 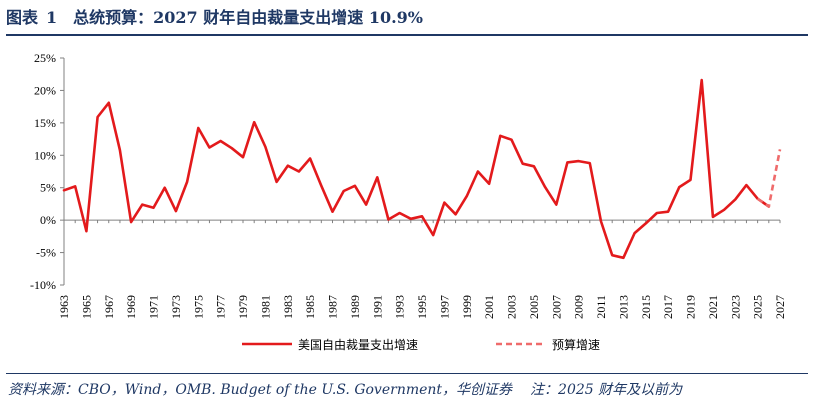 I want to click on x-tick-label: 1977, so click(x=221, y=307).